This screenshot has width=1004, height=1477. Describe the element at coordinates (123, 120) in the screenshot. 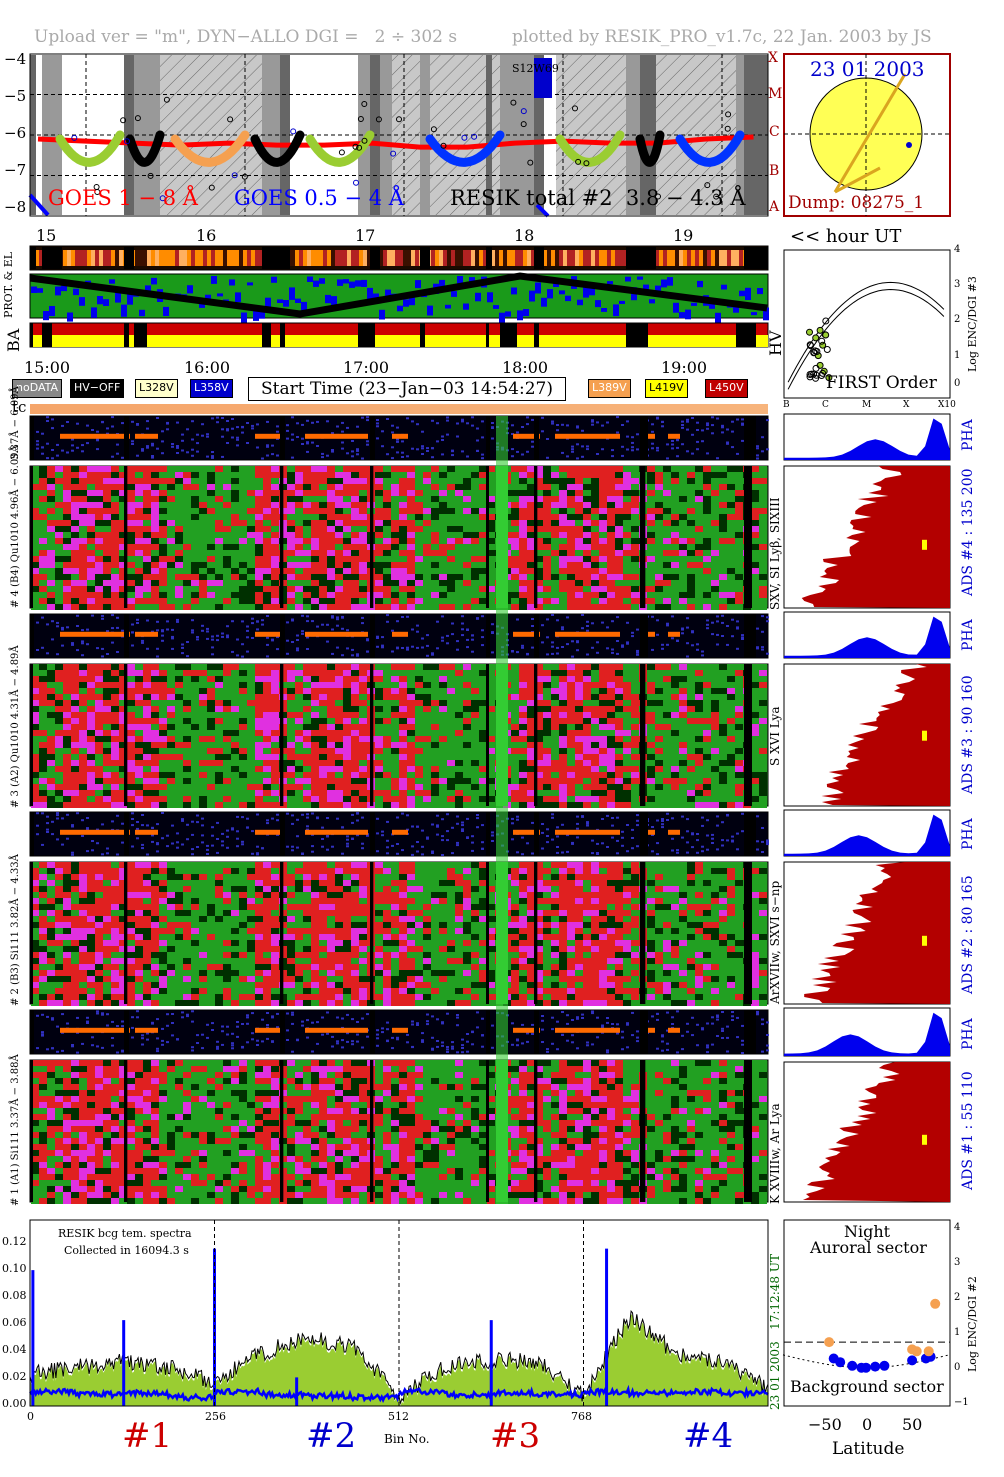

I see `resik-point` at that location.